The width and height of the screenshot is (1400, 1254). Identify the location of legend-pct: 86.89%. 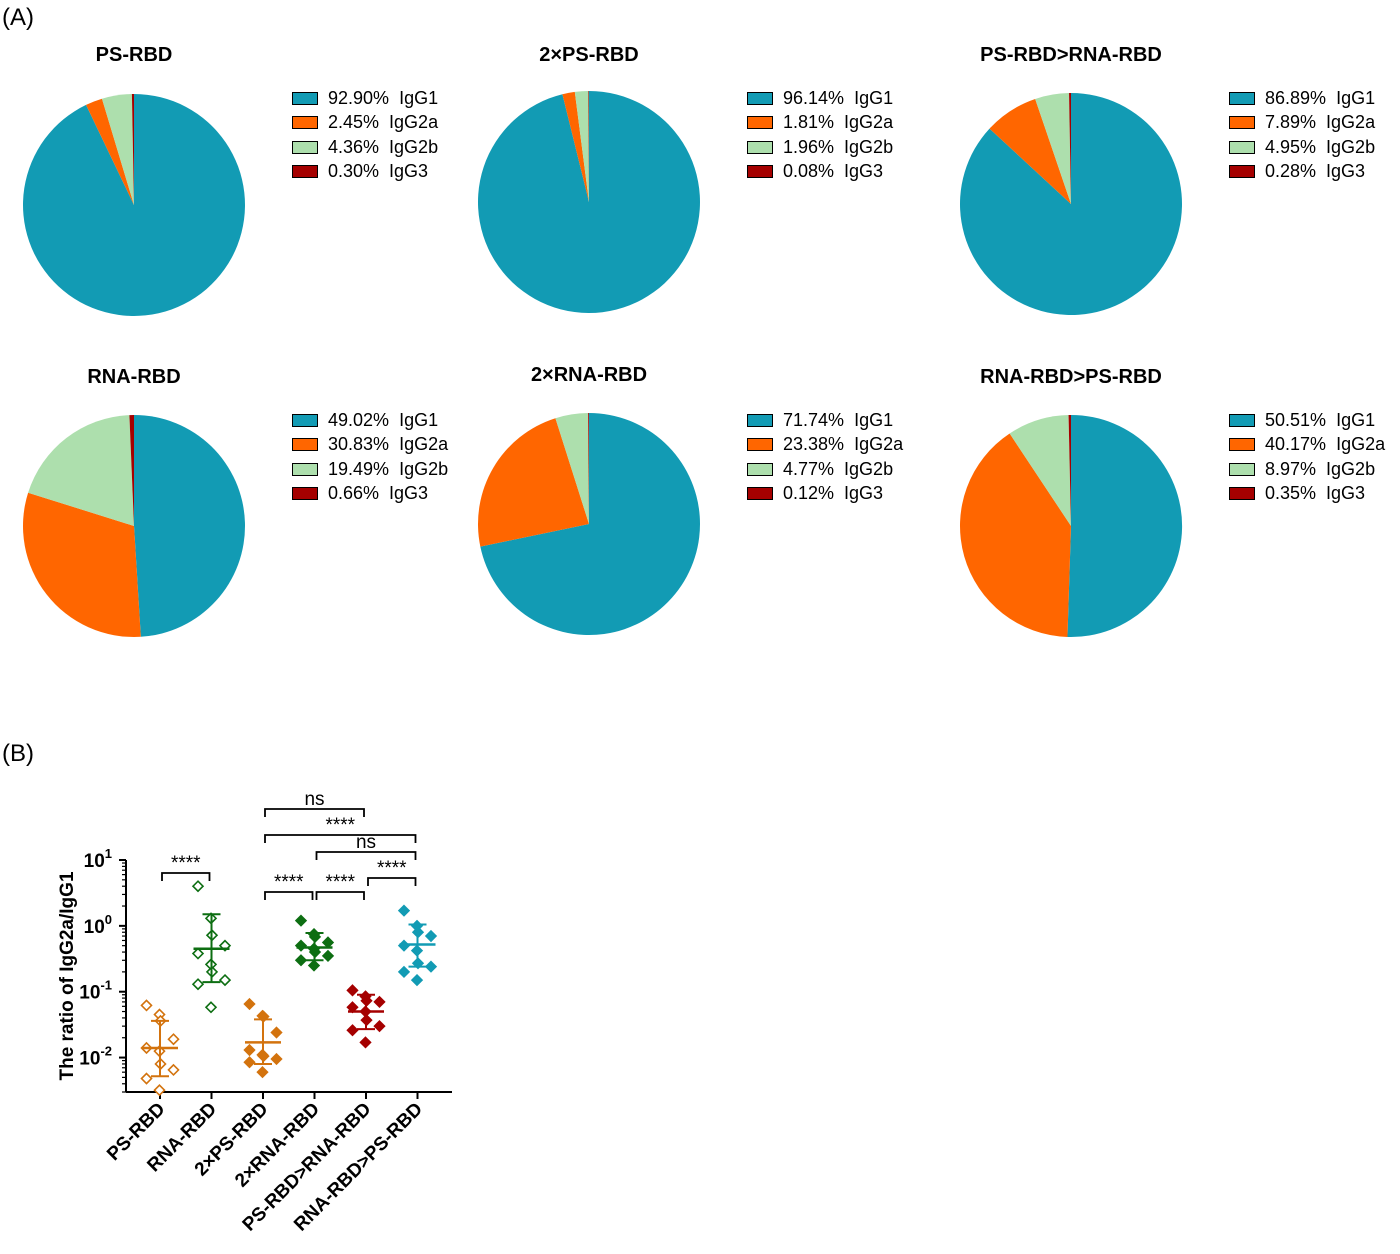
(1296, 97).